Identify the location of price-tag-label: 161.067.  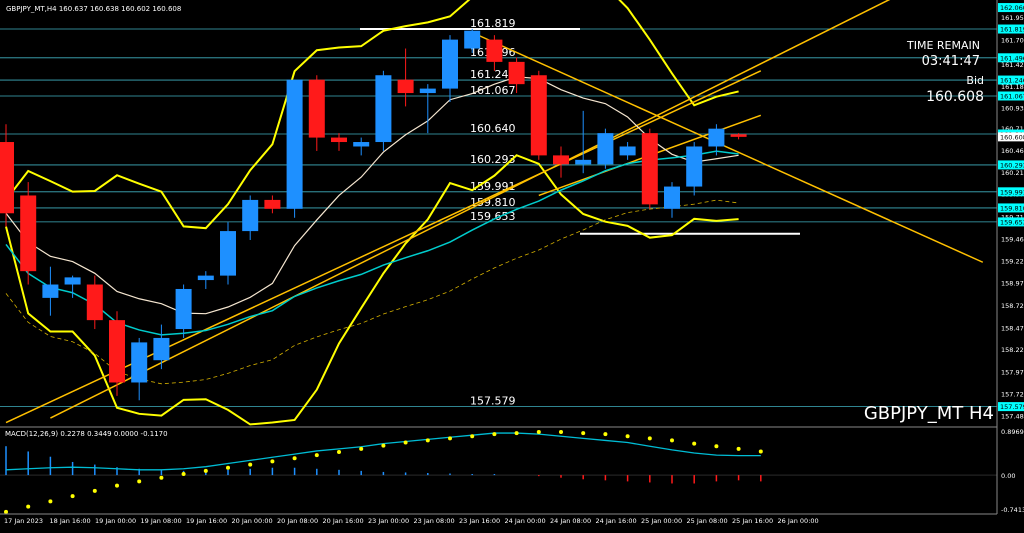
(1012, 96).